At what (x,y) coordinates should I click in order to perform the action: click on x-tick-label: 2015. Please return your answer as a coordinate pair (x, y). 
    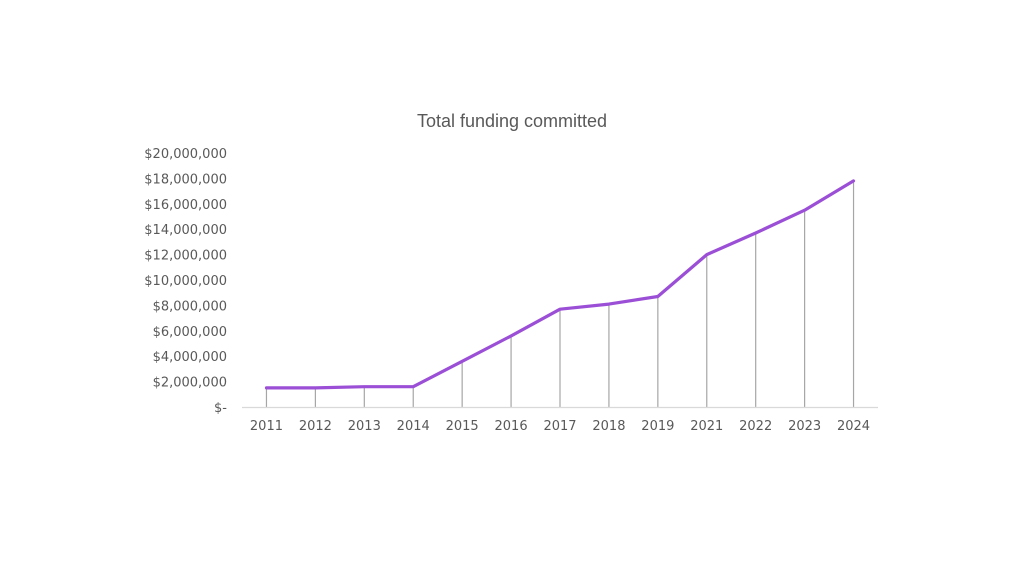
    Looking at the image, I should click on (462, 426).